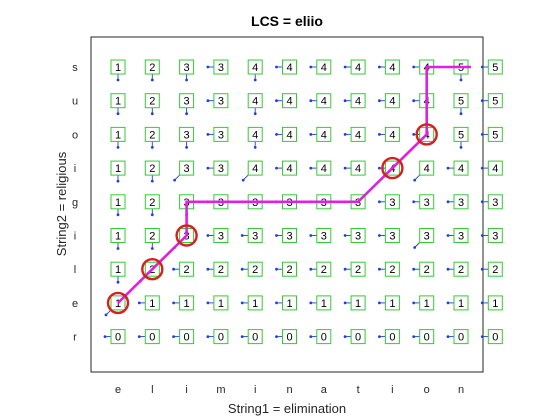  Describe the element at coordinates (152, 390) in the screenshot. I see `x-tick-label: l` at that location.